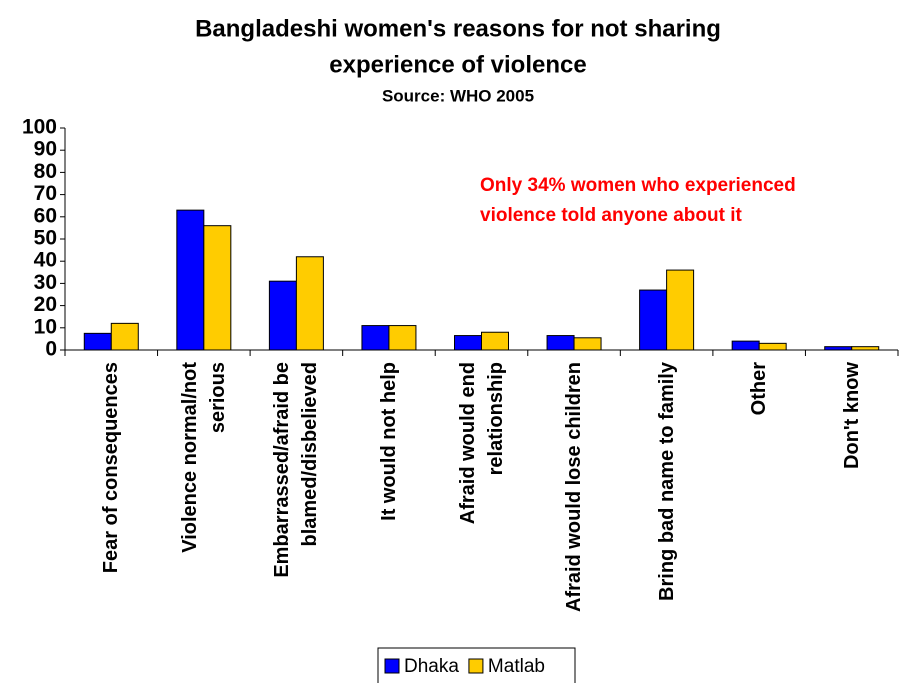  What do you see at coordinates (481, 443) in the screenshot?
I see `x-tick-label: Afraid would end relationship` at bounding box center [481, 443].